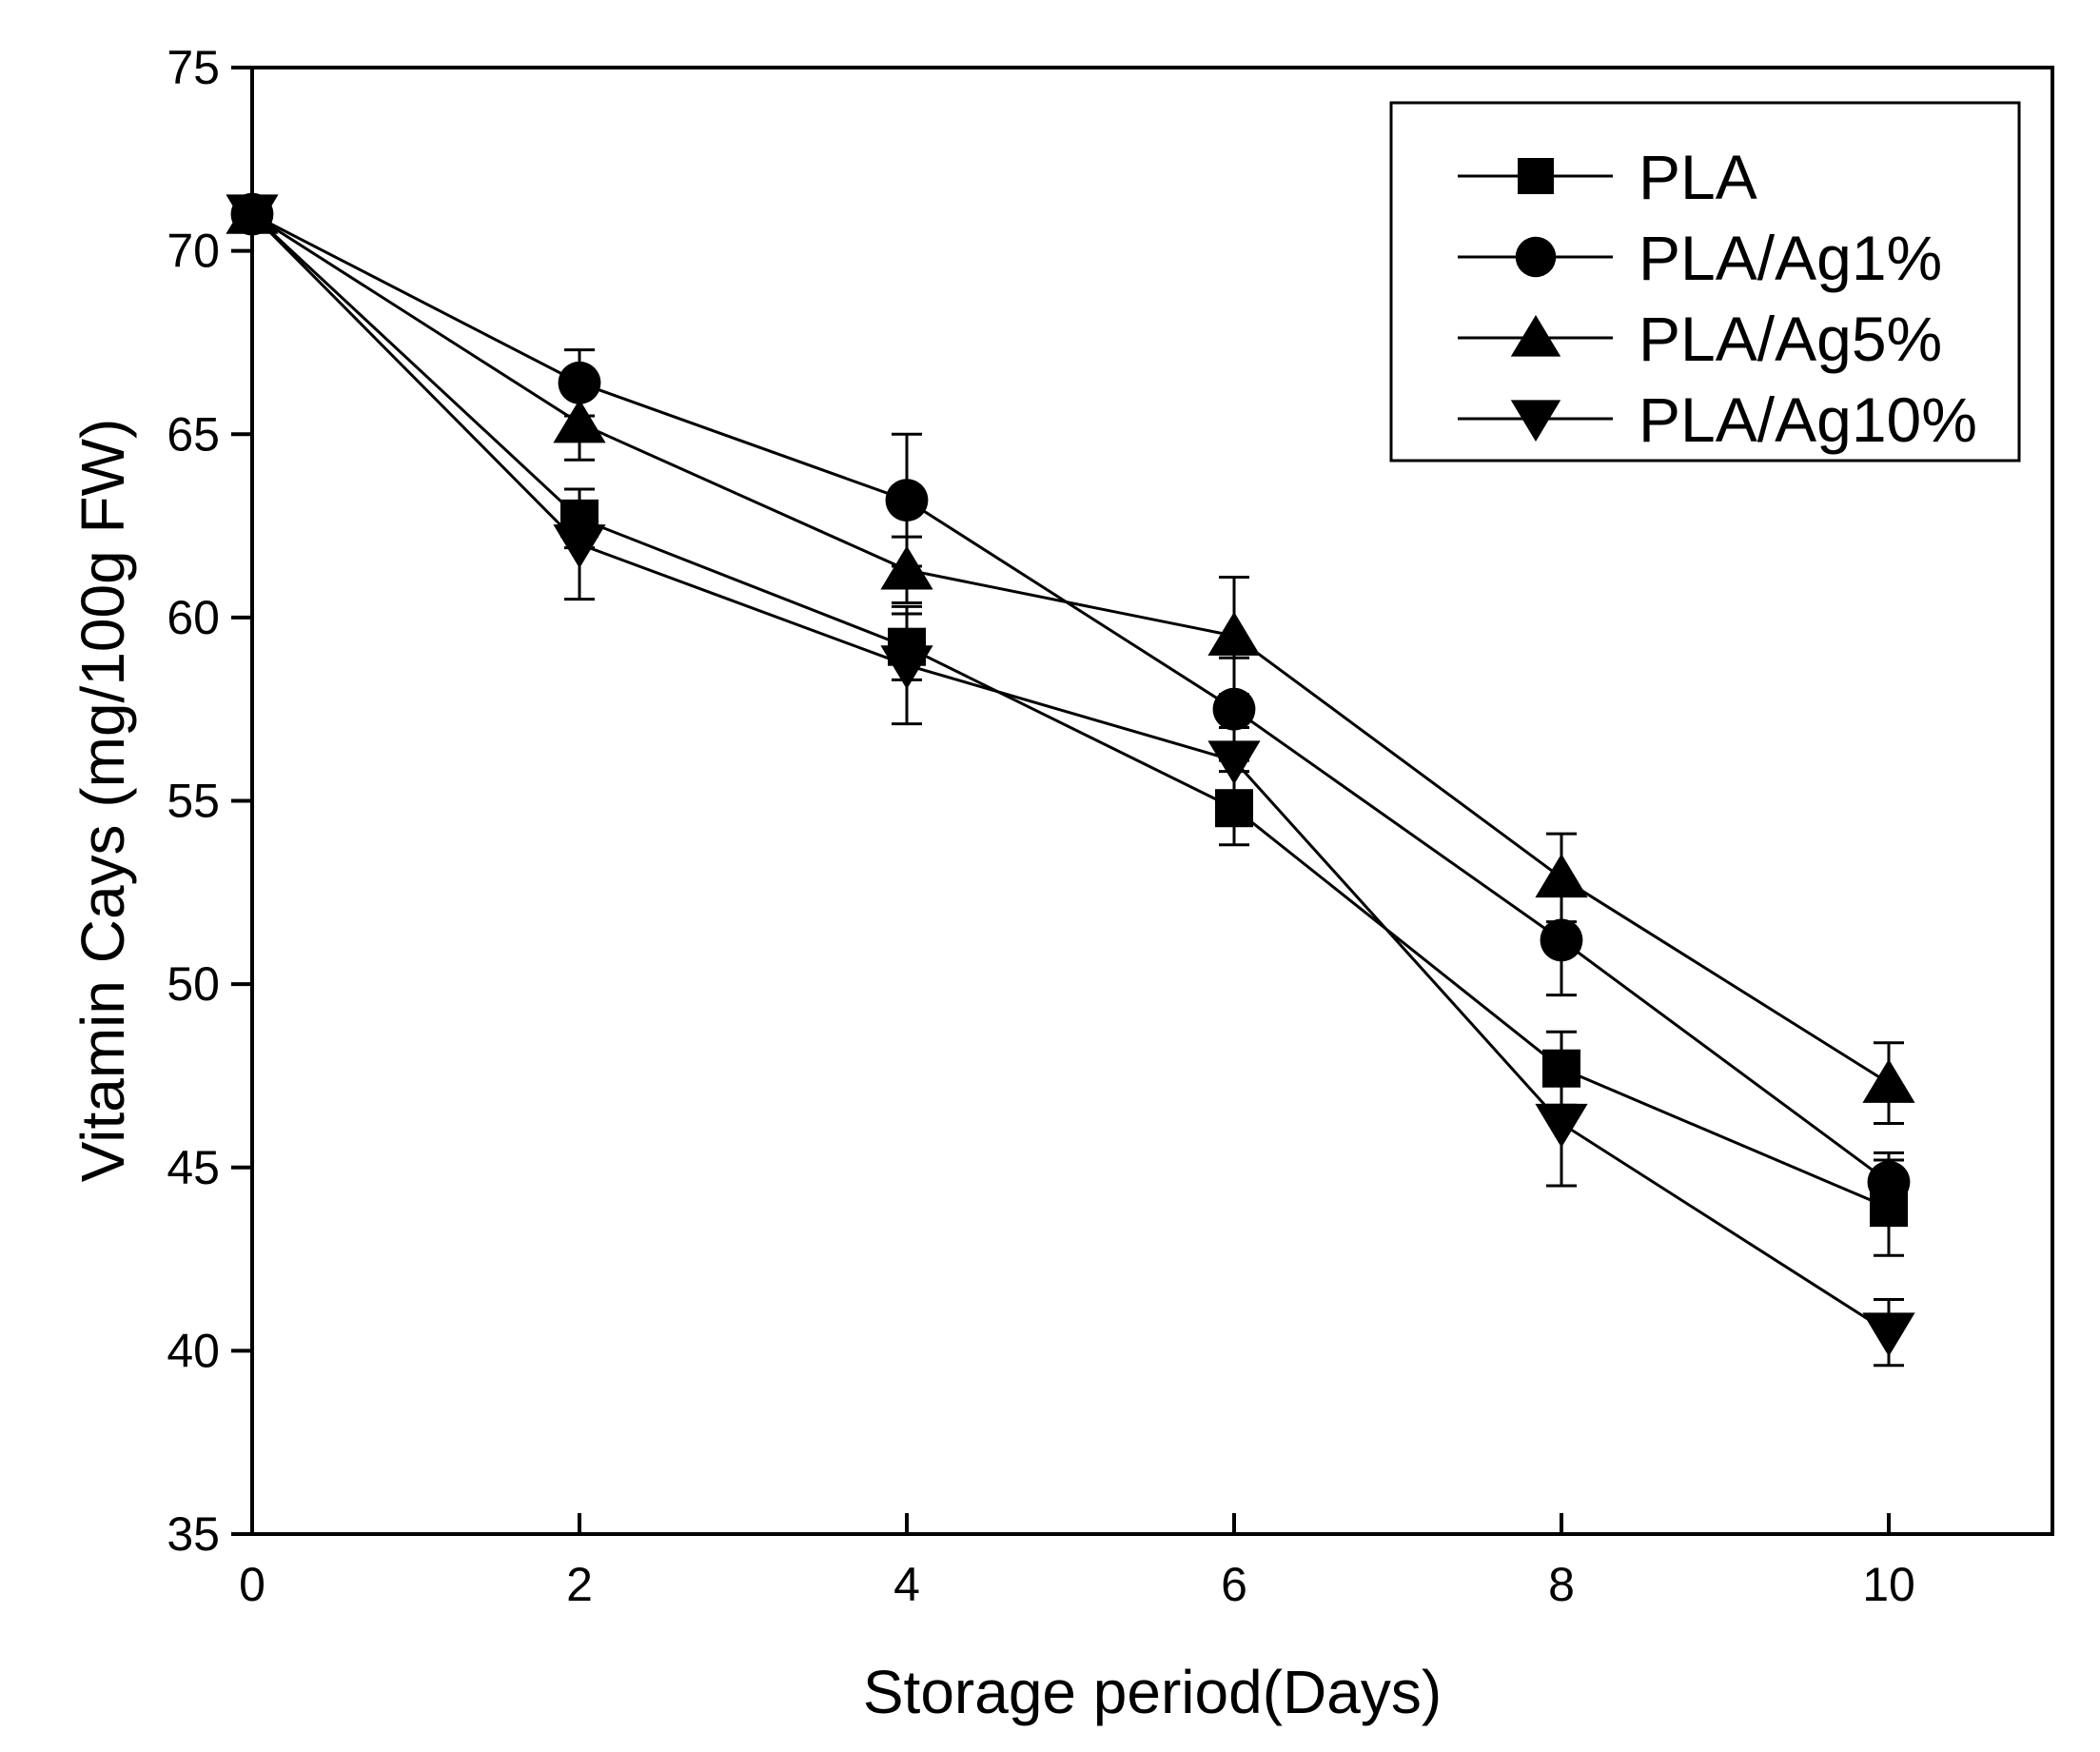  What do you see at coordinates (193, 617) in the screenshot?
I see `y-tick-label-60: 60` at bounding box center [193, 617].